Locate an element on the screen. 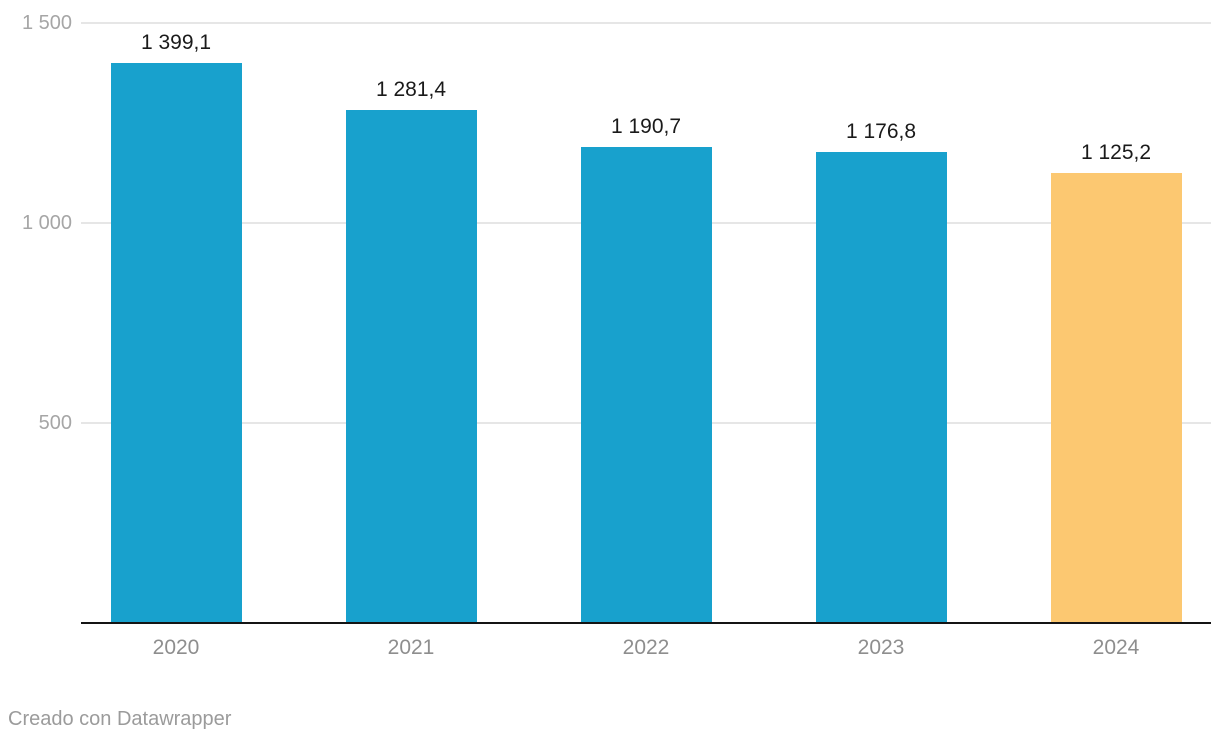  bar-value-label: 1 176,8 is located at coordinates (881, 131).